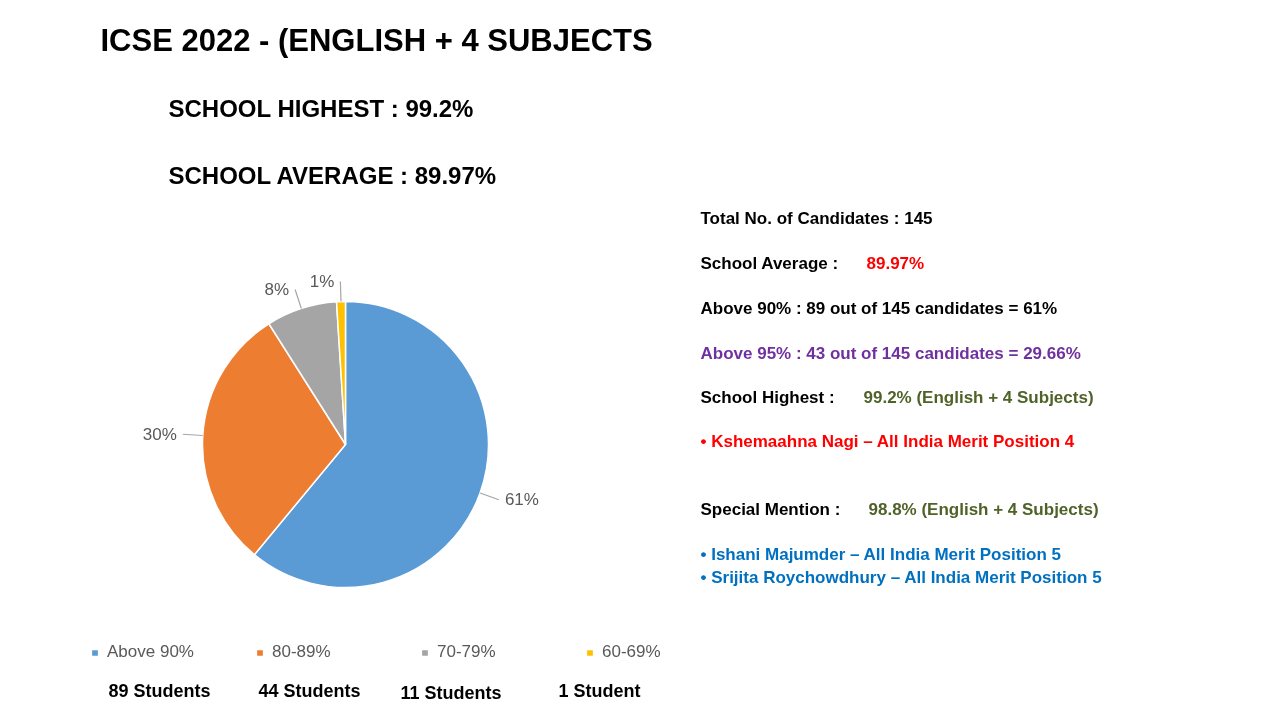  What do you see at coordinates (983, 509) in the screenshot?
I see `text: 98.8% (English + 4 Subjects)` at bounding box center [983, 509].